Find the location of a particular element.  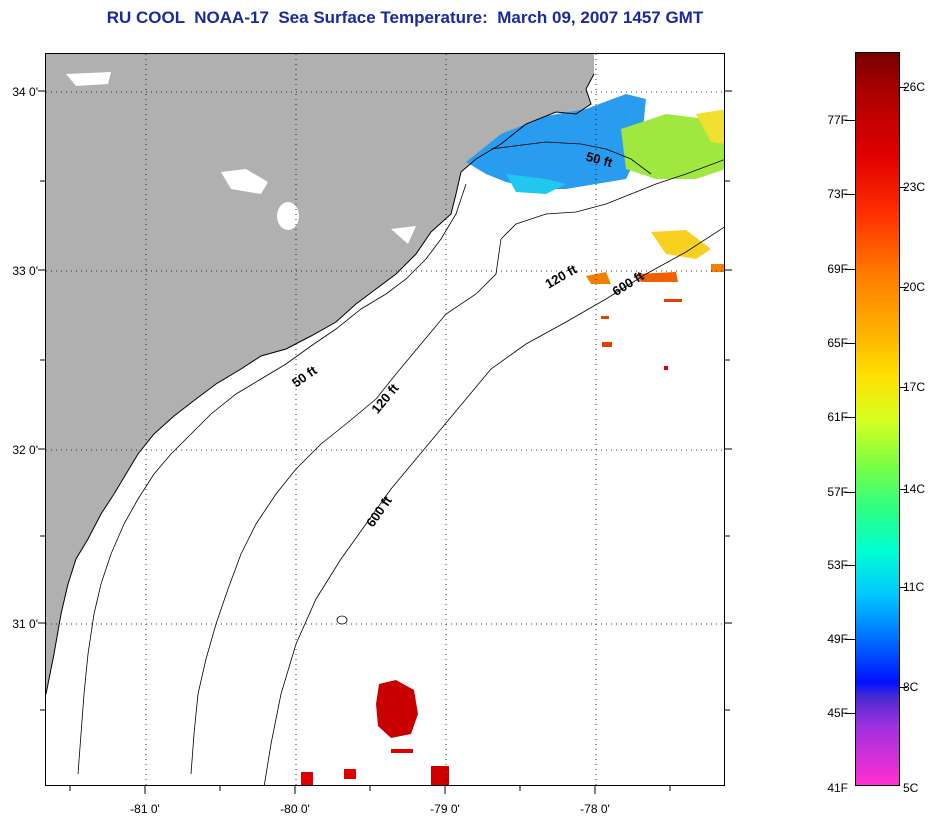

sst-patch-cyan is located at coordinates (536, 184).